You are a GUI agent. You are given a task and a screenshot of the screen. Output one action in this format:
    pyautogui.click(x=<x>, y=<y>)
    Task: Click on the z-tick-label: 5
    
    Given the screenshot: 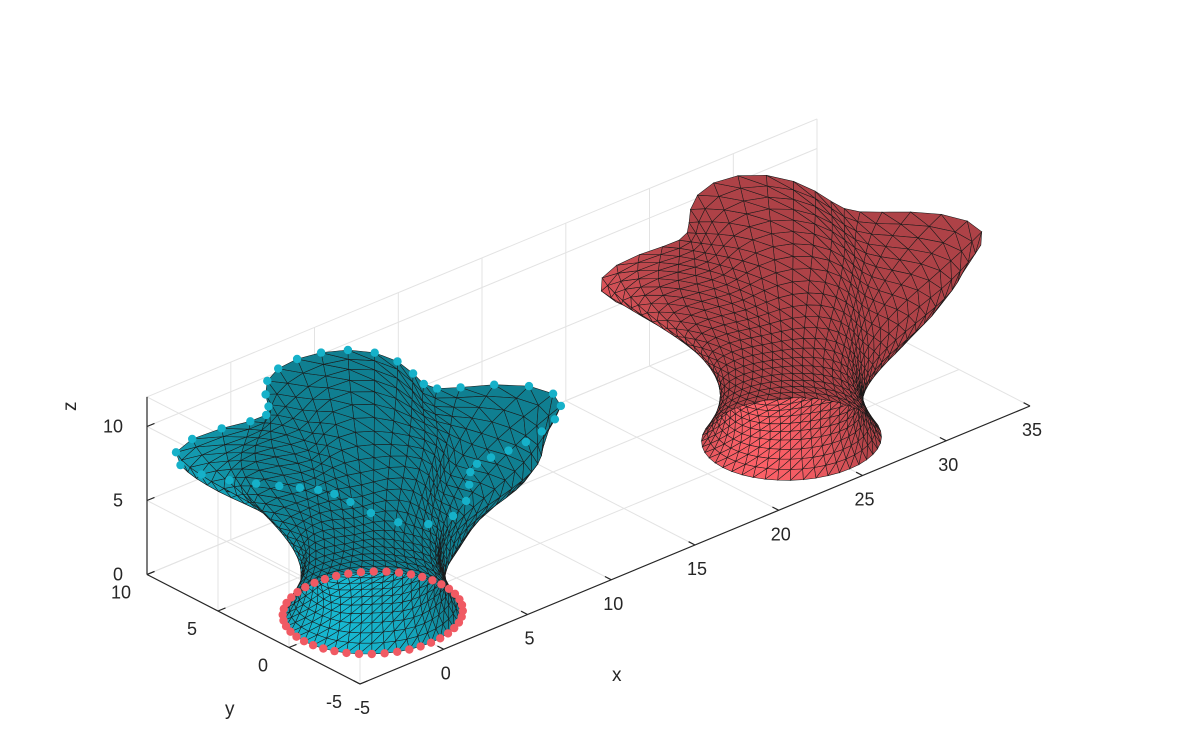 What is the action you would take?
    pyautogui.click(x=118, y=501)
    